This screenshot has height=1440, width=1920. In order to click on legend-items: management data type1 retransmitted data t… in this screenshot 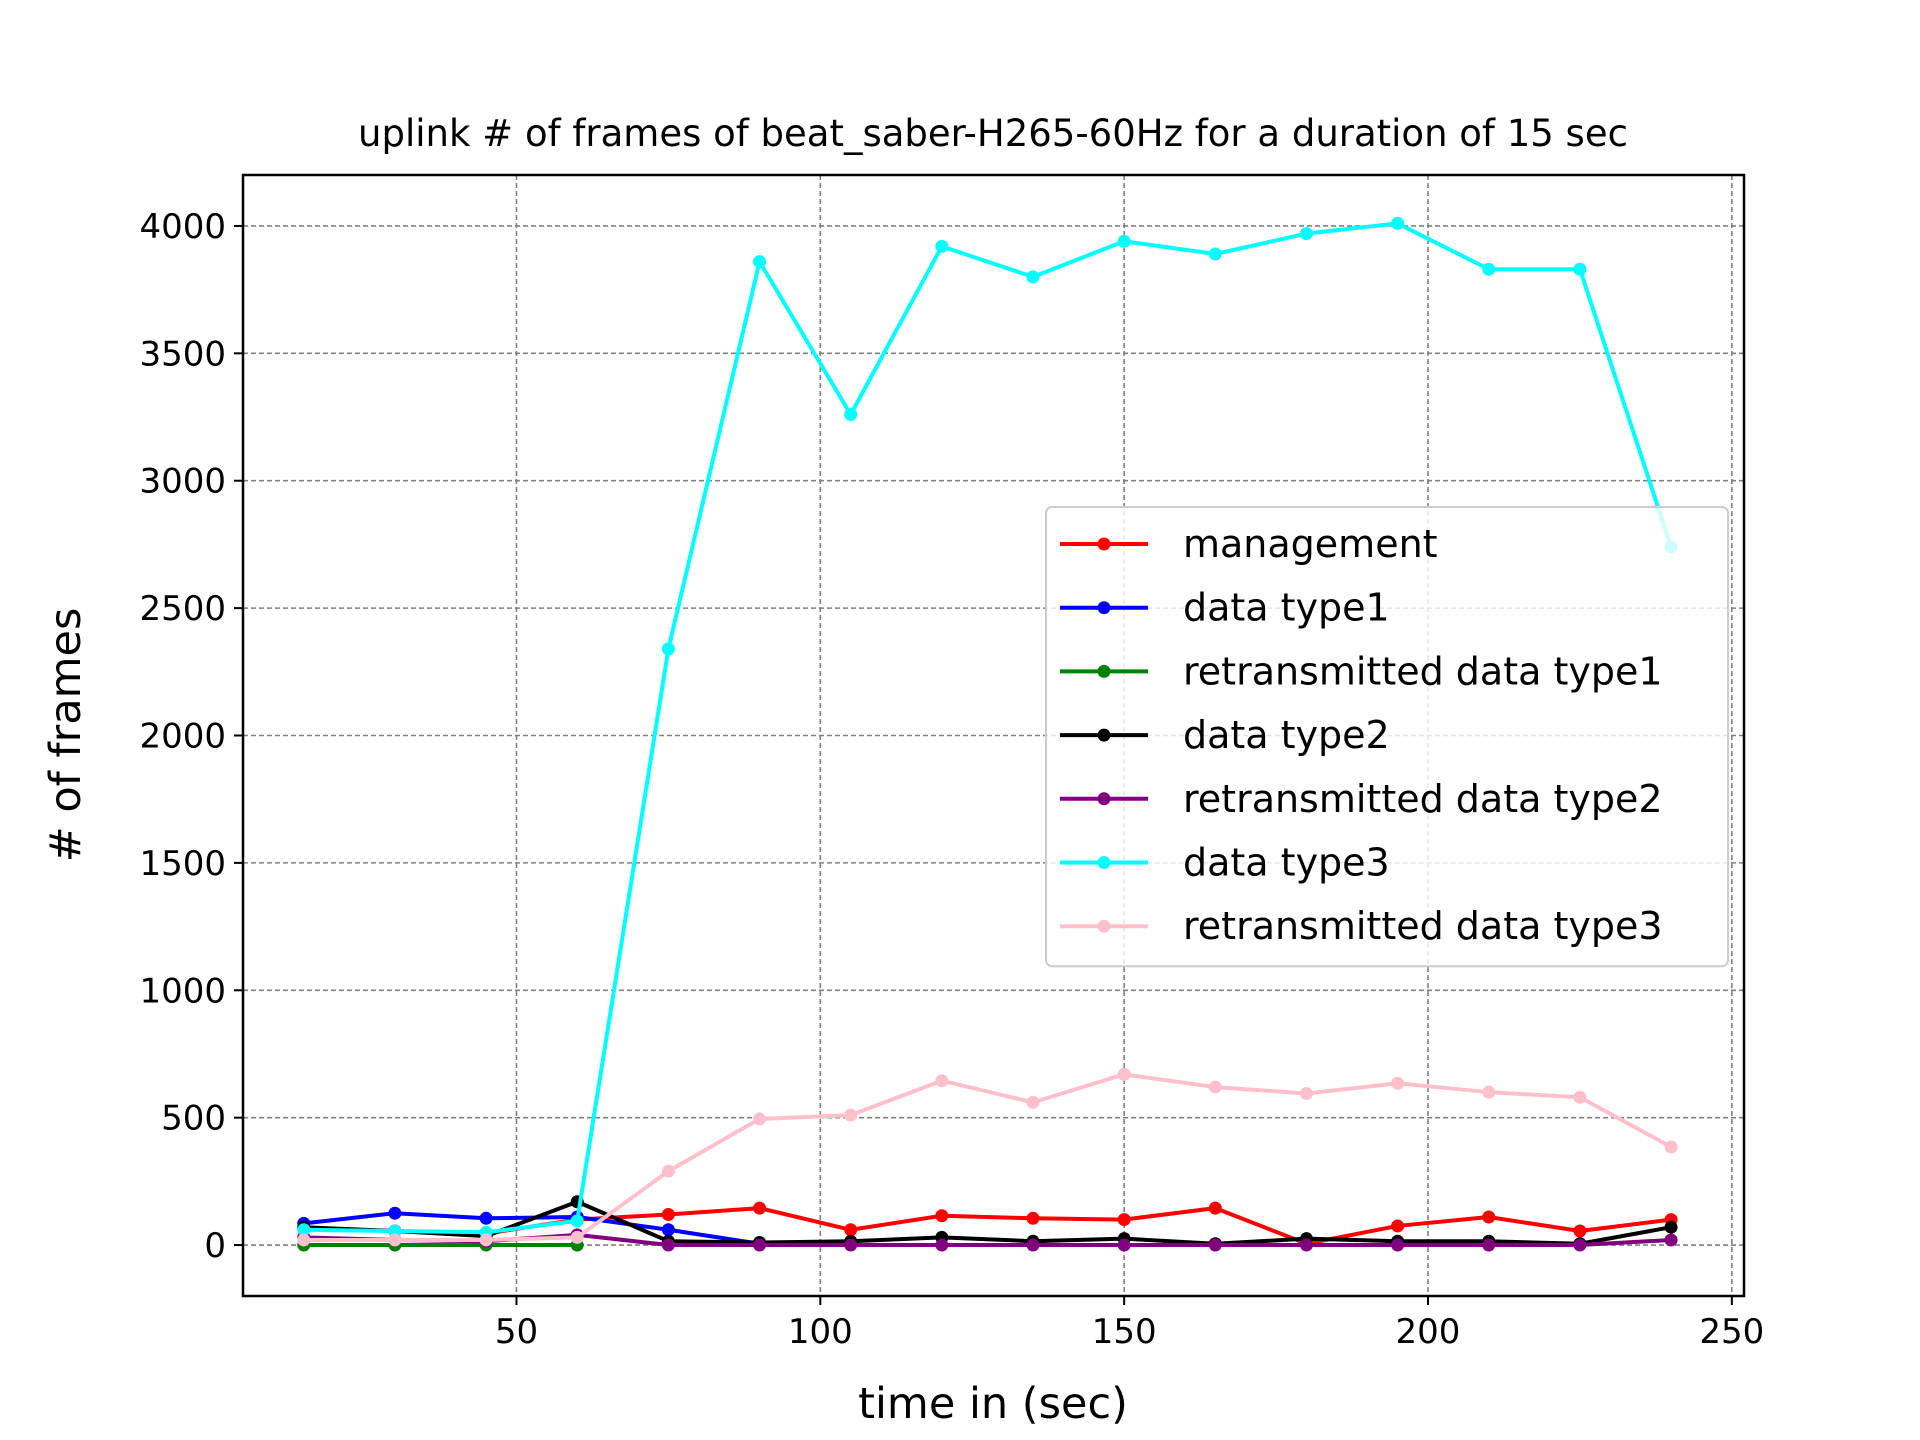, I will do `click(1361, 735)`.